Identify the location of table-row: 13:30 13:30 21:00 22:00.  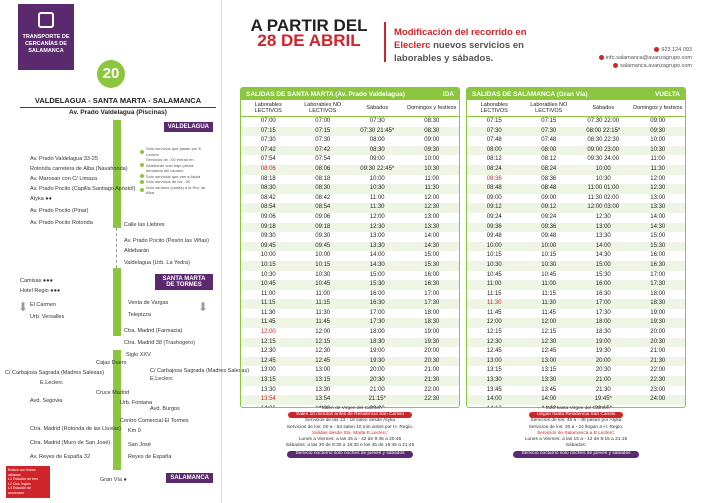
(350, 391).